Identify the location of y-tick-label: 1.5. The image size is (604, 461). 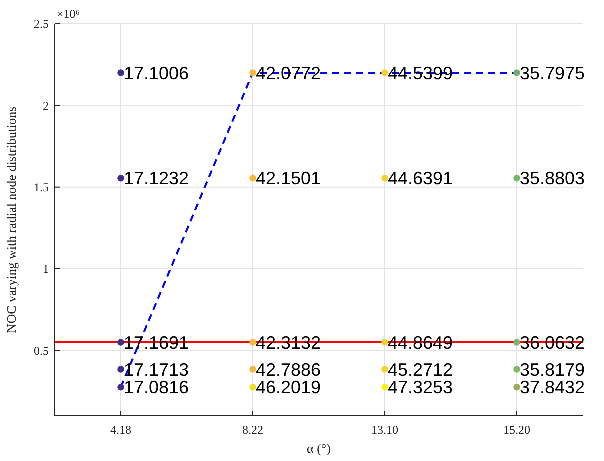
(41, 187).